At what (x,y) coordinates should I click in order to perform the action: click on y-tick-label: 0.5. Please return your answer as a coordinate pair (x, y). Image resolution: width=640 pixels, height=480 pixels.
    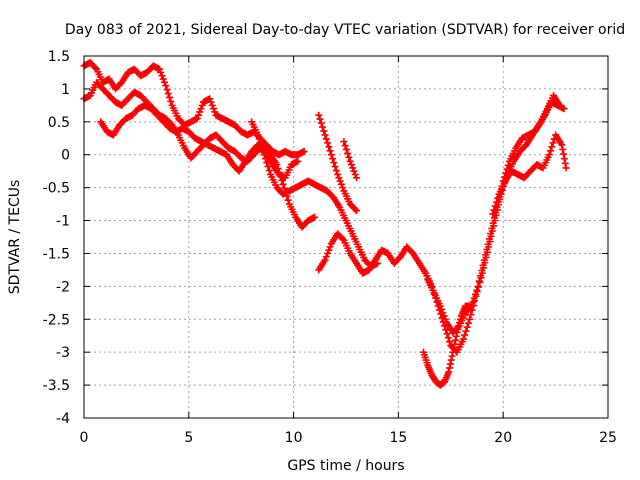
    Looking at the image, I should click on (59, 123).